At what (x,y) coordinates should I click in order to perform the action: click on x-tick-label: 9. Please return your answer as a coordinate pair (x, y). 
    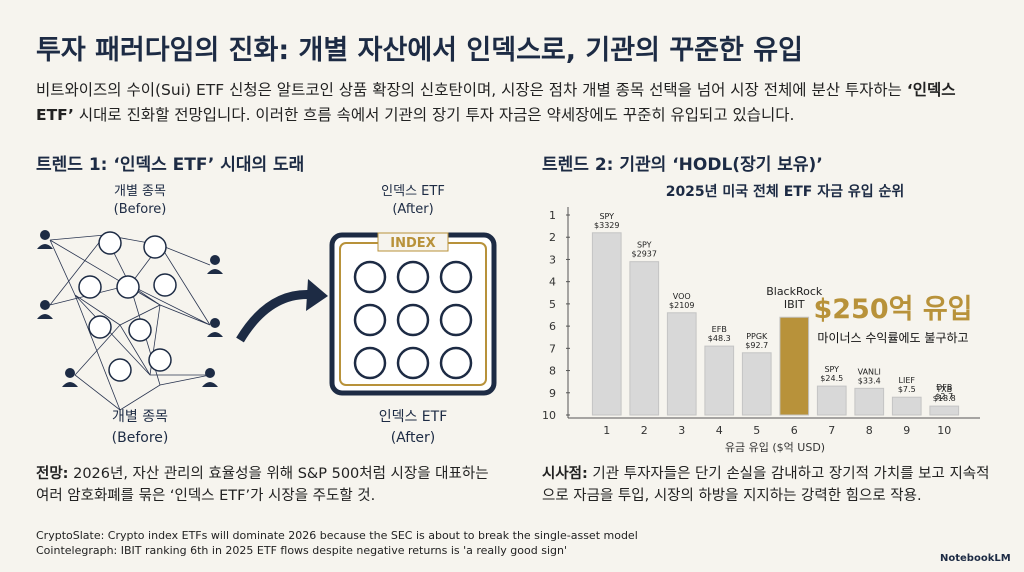
    Looking at the image, I should click on (906, 430).